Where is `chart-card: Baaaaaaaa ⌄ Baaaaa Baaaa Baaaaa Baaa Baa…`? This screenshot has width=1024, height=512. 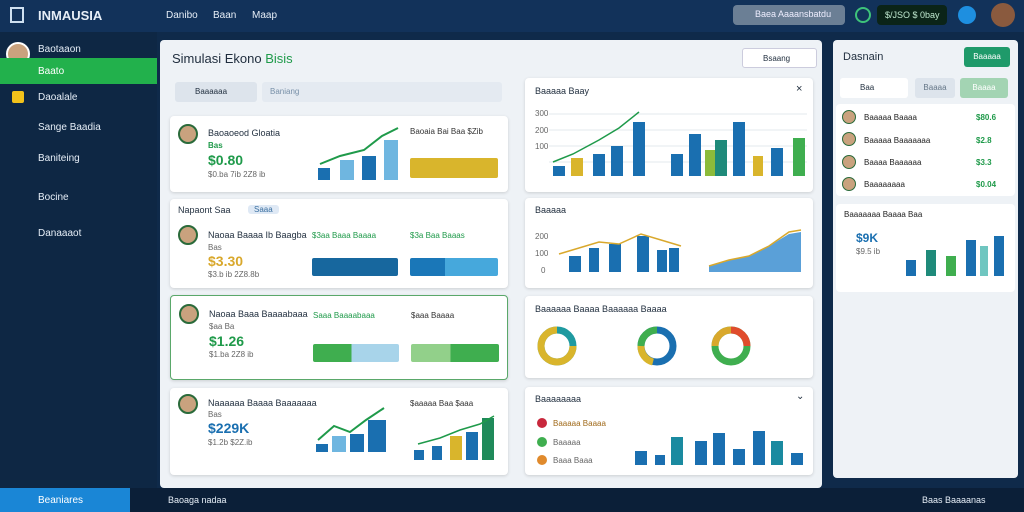
chart-card: Baaaaaaaa ⌄ Baaaaa Baaaa Baaaaa Baaa Baa… is located at coordinates (669, 431).